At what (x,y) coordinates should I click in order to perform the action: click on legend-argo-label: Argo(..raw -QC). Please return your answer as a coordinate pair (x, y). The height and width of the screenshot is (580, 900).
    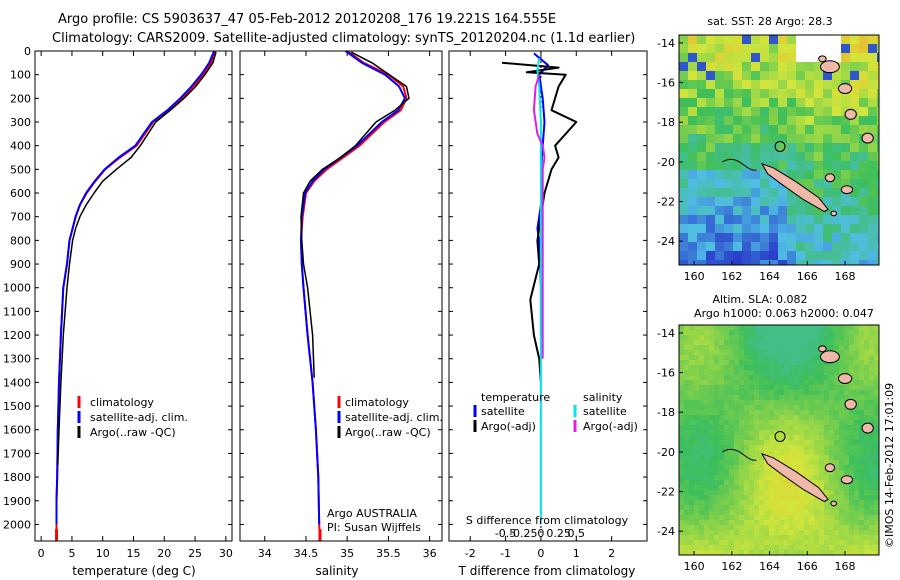
    Looking at the image, I should click on (133, 432).